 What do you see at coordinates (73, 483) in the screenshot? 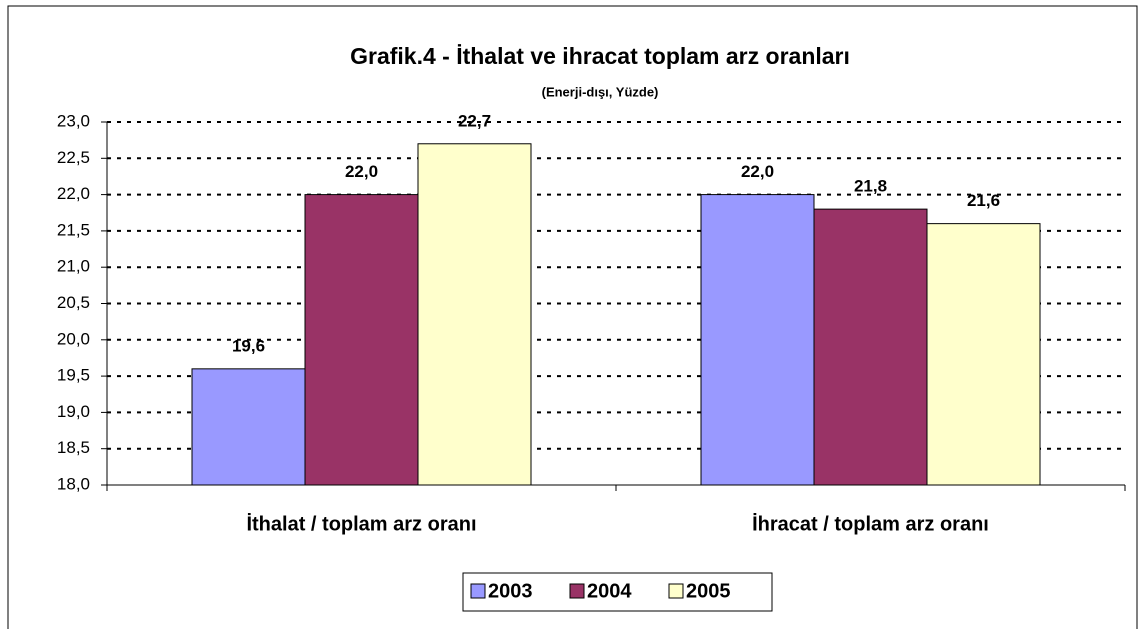
I see `y-tick-label: 18,0` at bounding box center [73, 483].